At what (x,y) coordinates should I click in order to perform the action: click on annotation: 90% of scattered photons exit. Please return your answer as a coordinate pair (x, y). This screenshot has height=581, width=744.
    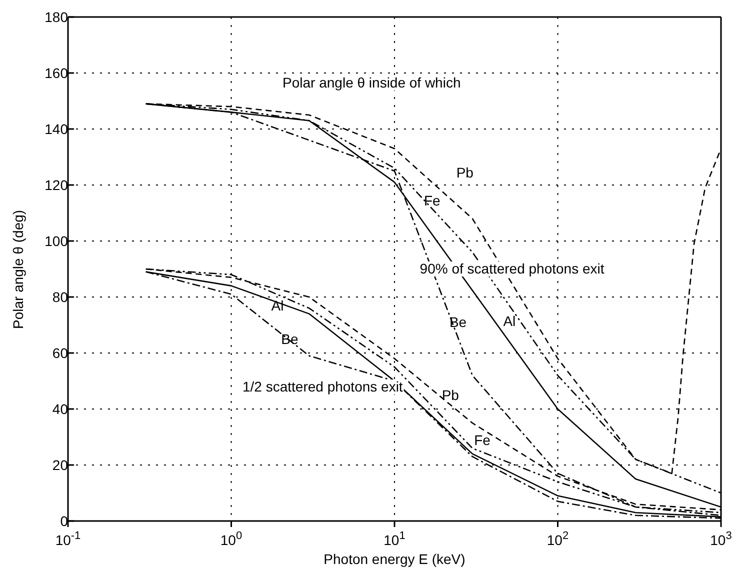
    Looking at the image, I should click on (512, 268).